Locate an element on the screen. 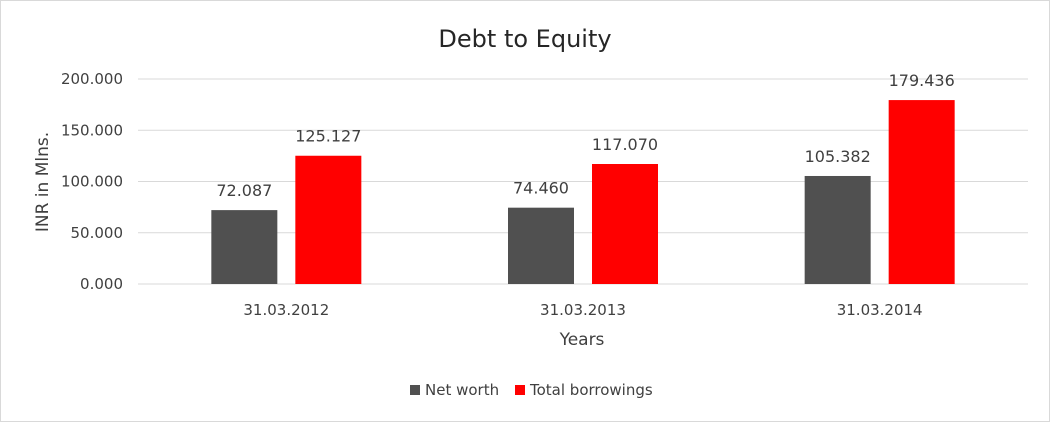  x-tick-label: 31.03.2013 is located at coordinates (583, 310).